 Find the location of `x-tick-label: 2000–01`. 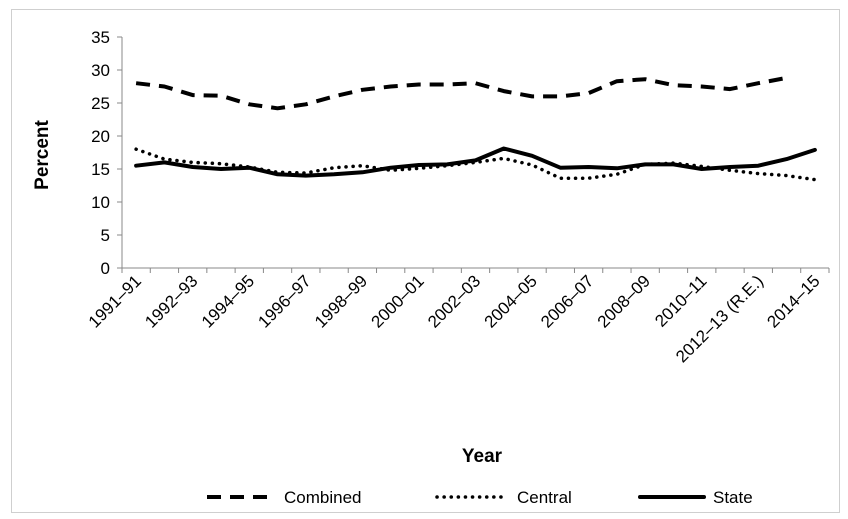

x-tick-label: 2000–01 is located at coordinates (398, 301).